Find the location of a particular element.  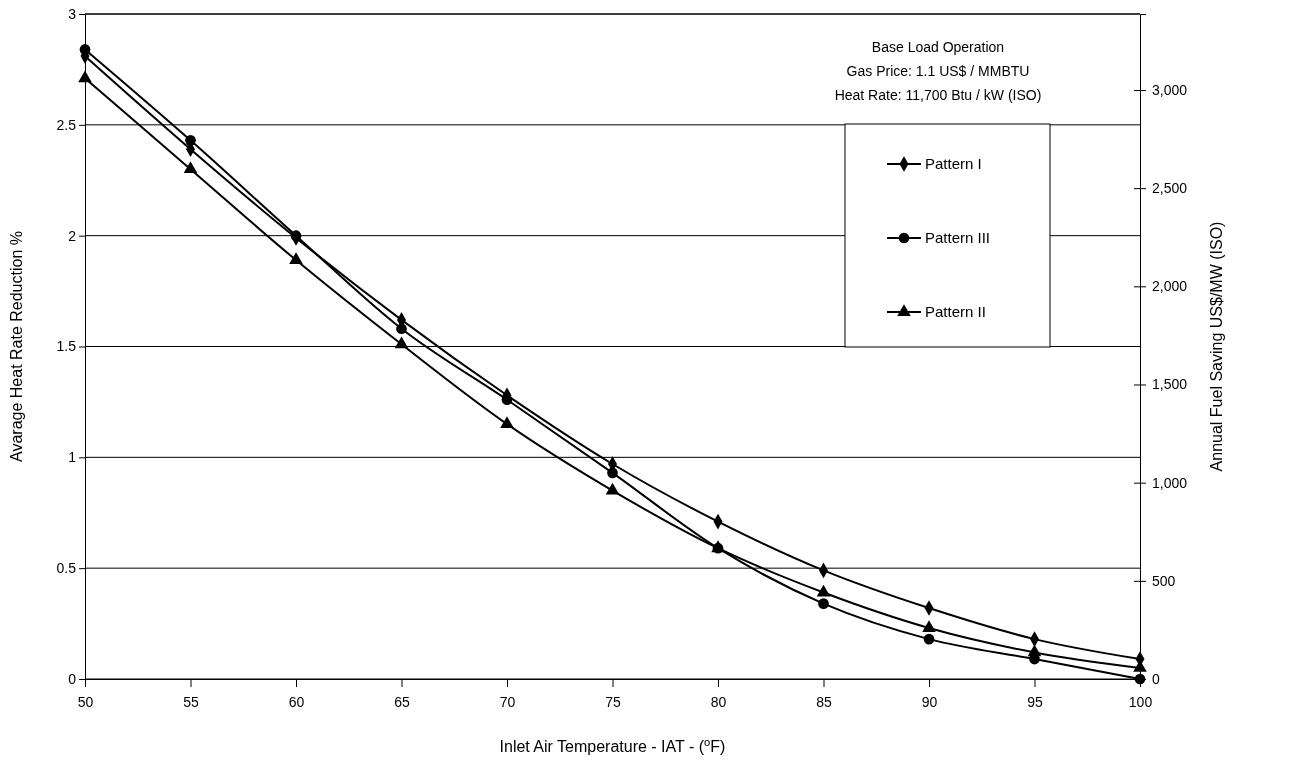

y2-tick-label: 1,500 is located at coordinates (1170, 384).